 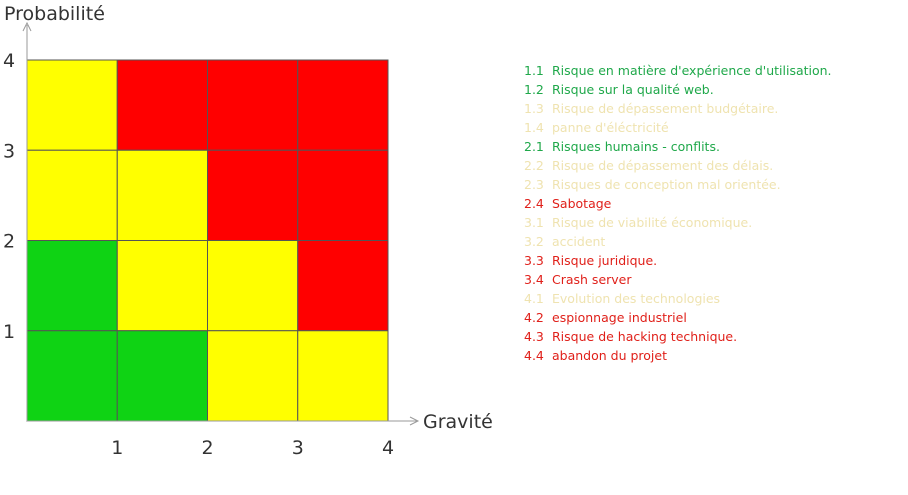 I want to click on x-tick-label: 4, so click(x=388, y=448).